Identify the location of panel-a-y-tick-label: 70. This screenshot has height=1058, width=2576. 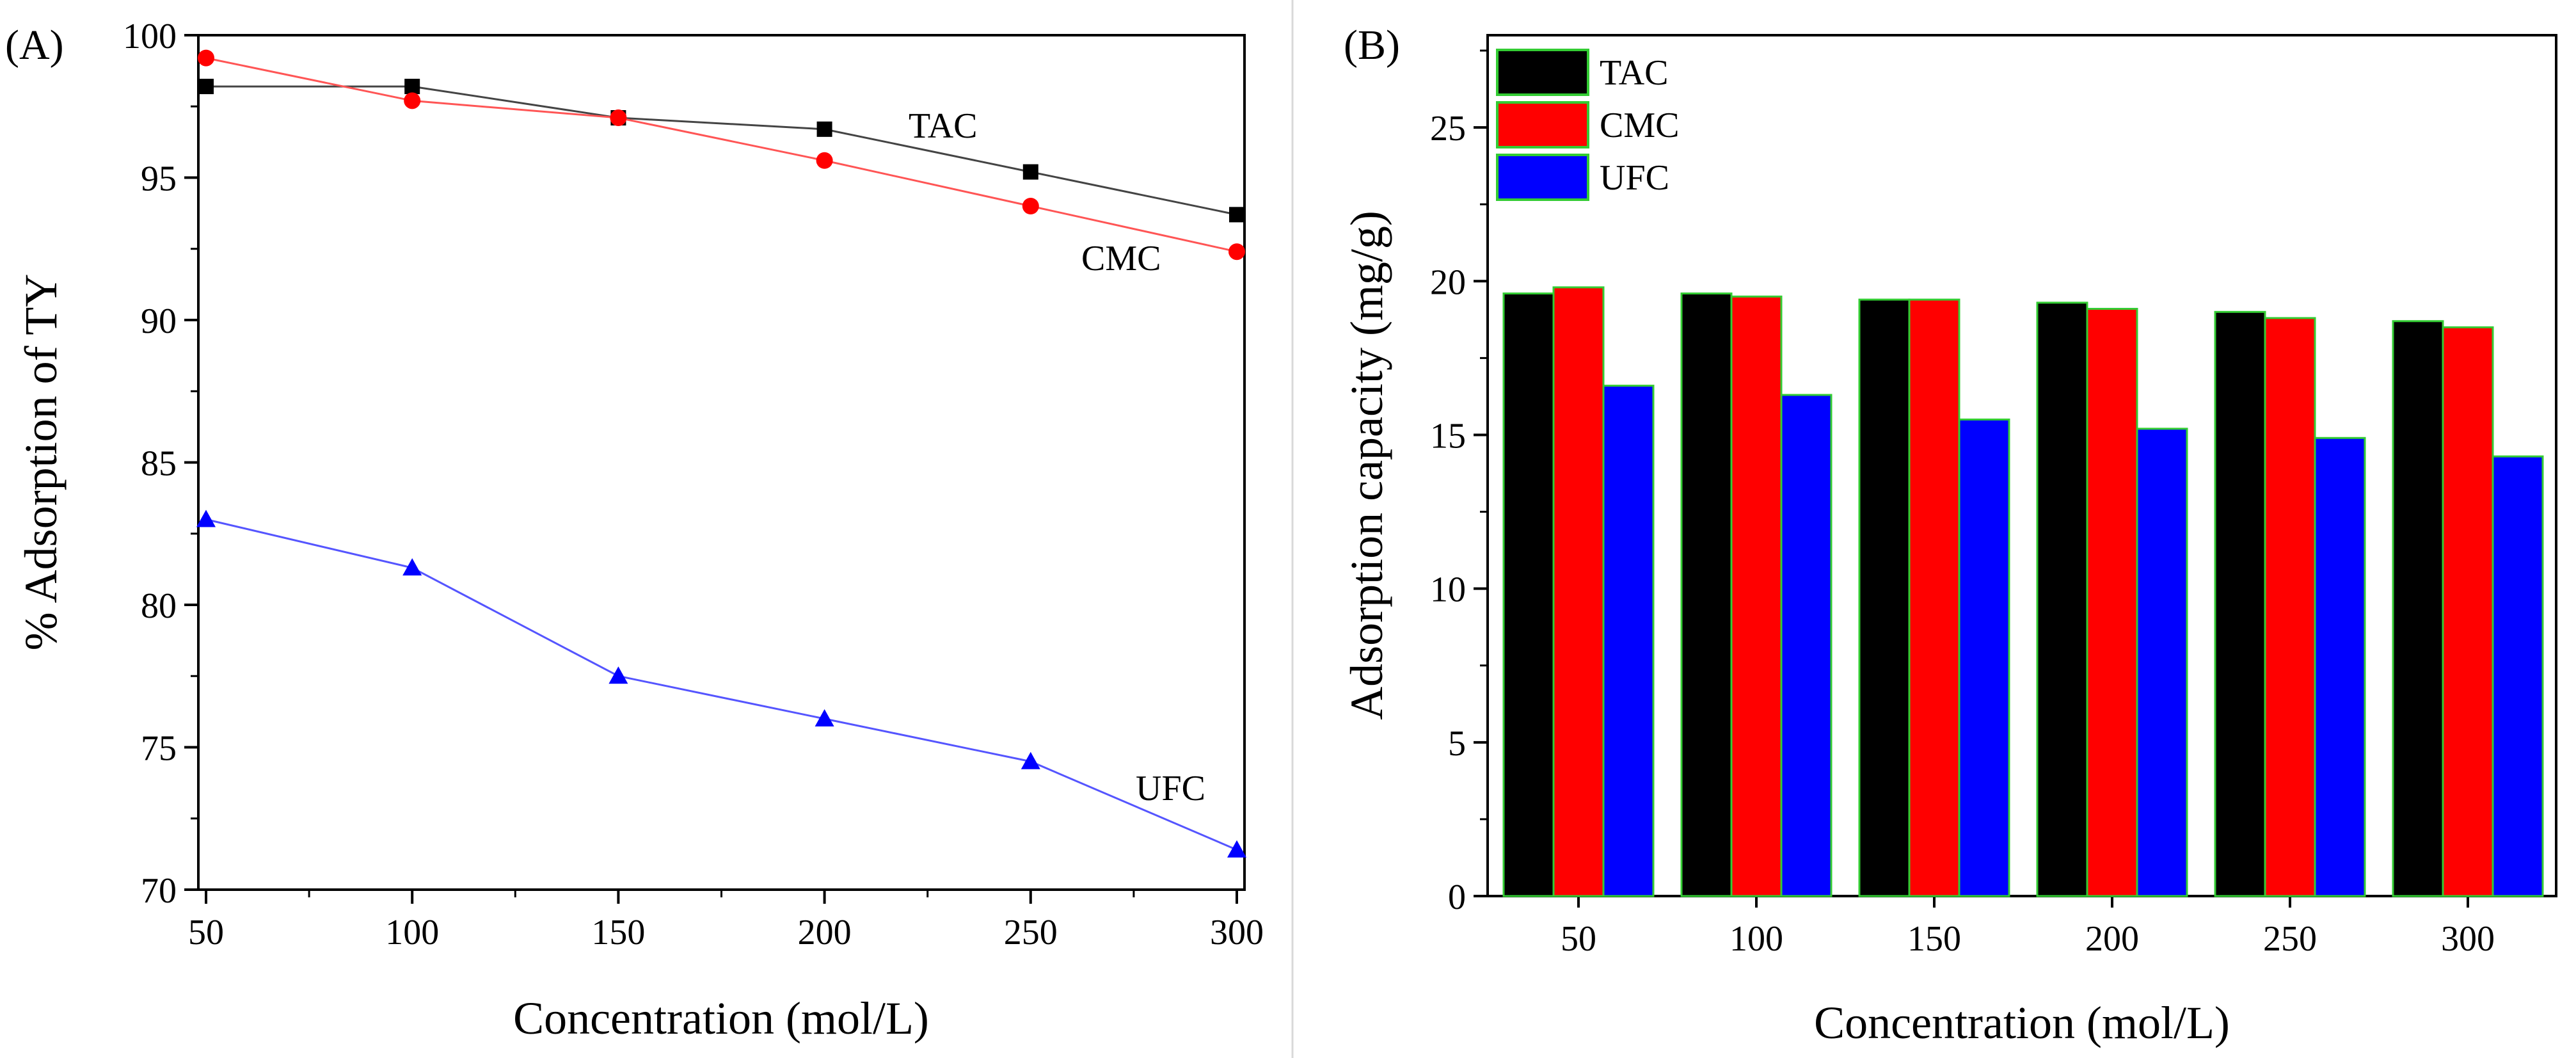
(159, 891).